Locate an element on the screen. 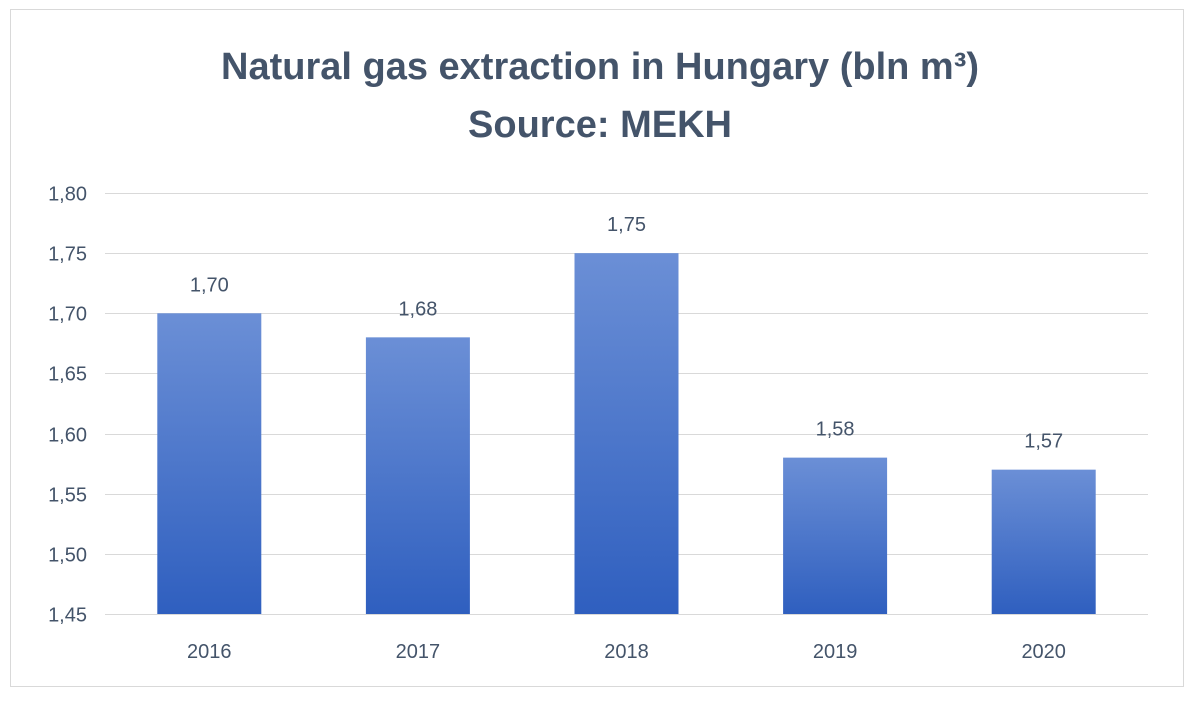  y-tick-label: 1,45 is located at coordinates (67, 616).